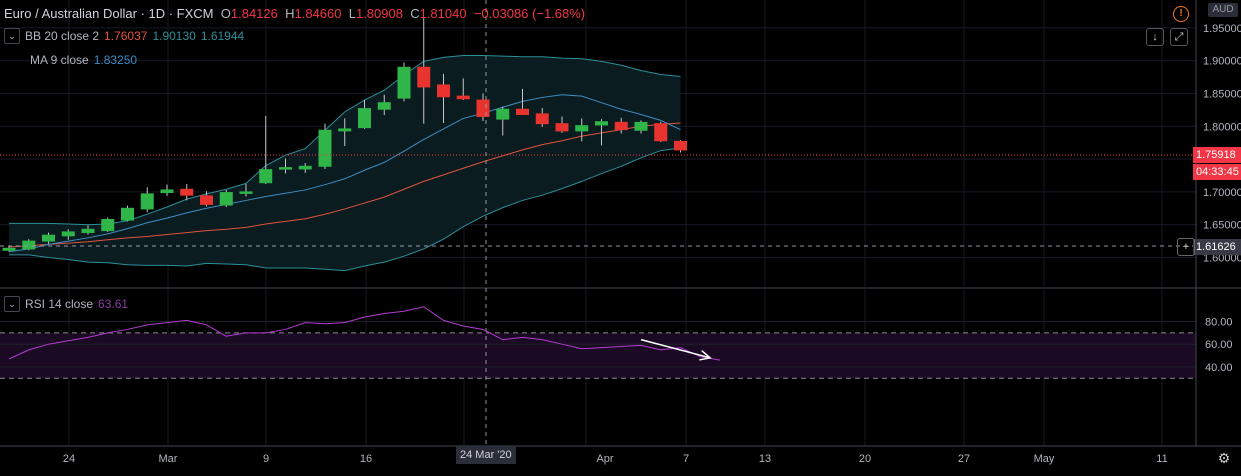 Image resolution: width=1241 pixels, height=476 pixels. Describe the element at coordinates (1222, 127) in the screenshot. I see `price-tick-label: 1.80000` at that location.